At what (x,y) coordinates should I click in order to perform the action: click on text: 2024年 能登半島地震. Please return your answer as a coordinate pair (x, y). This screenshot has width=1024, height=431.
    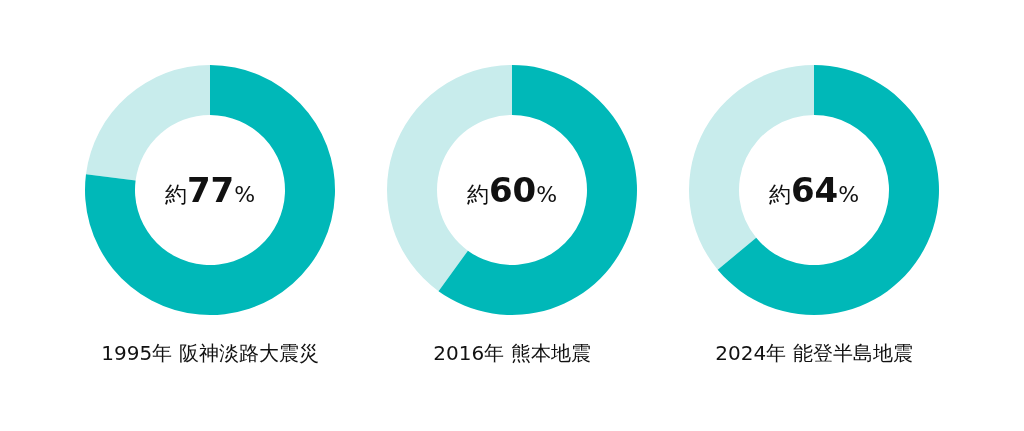
    Looking at the image, I should click on (814, 353).